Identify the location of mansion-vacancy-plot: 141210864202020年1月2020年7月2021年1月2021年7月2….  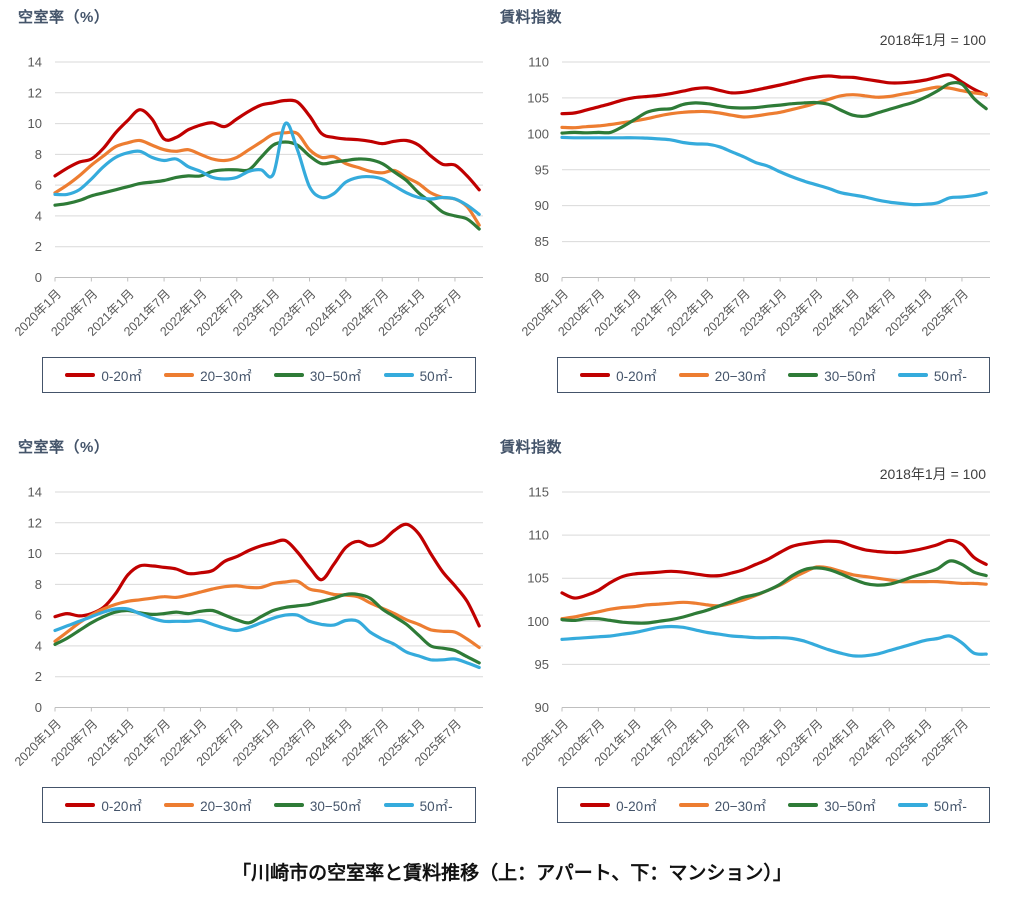
(247, 627).